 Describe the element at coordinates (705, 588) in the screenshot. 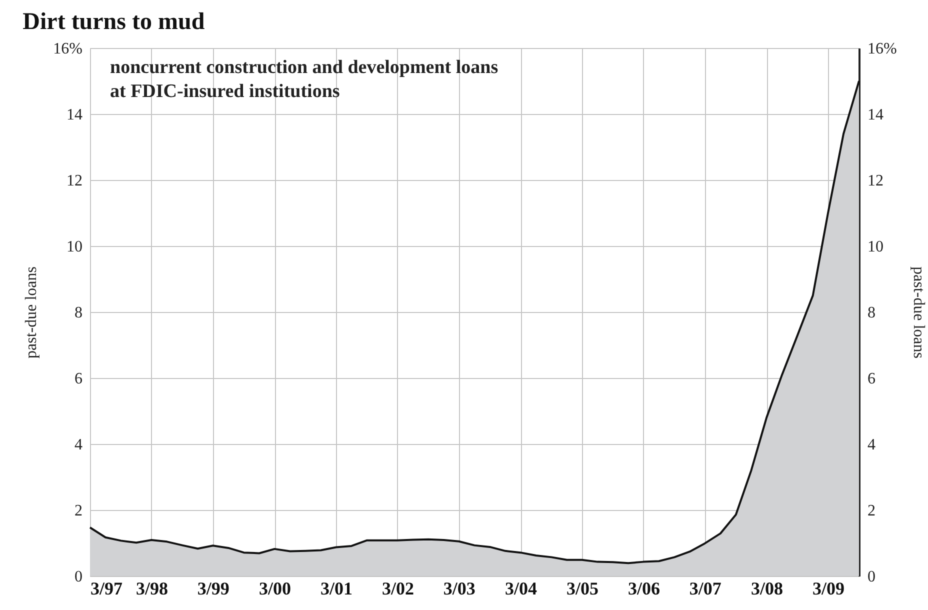

I see `x-tick-label: 3/07` at that location.